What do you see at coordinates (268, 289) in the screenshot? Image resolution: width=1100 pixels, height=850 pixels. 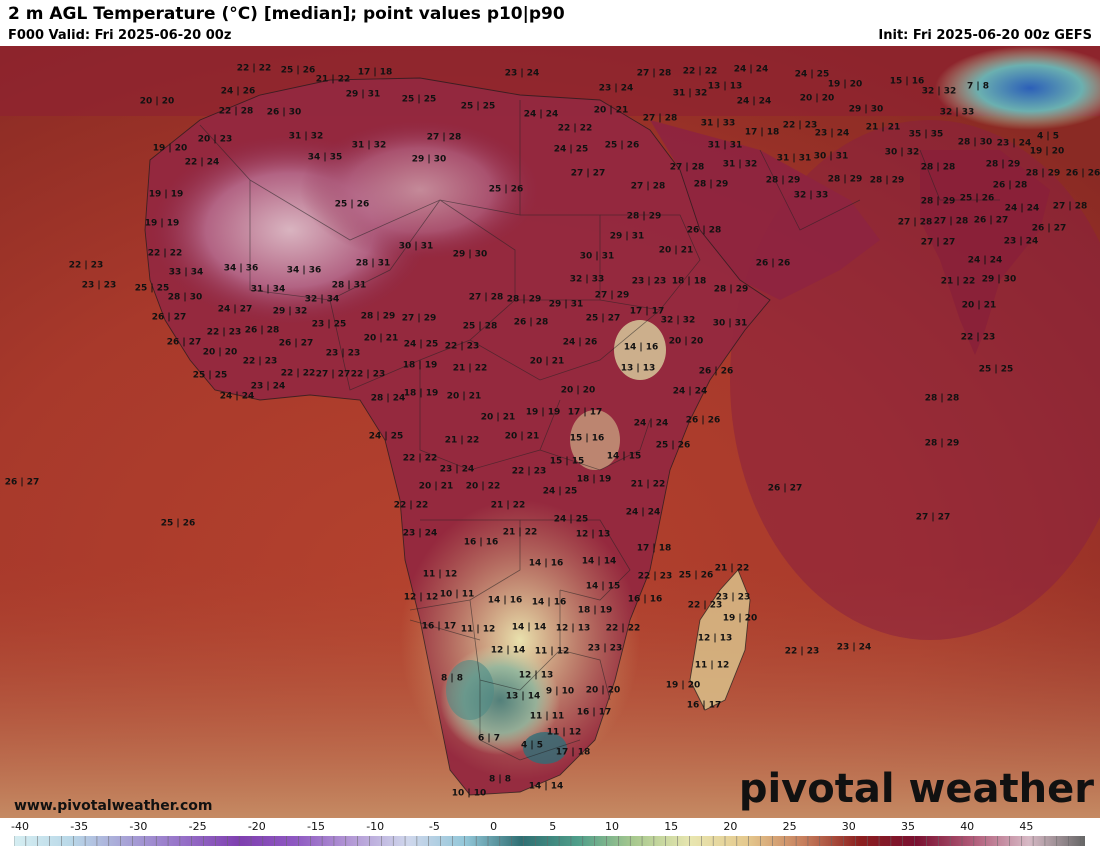 I see `point-value: 31 | 34` at bounding box center [268, 289].